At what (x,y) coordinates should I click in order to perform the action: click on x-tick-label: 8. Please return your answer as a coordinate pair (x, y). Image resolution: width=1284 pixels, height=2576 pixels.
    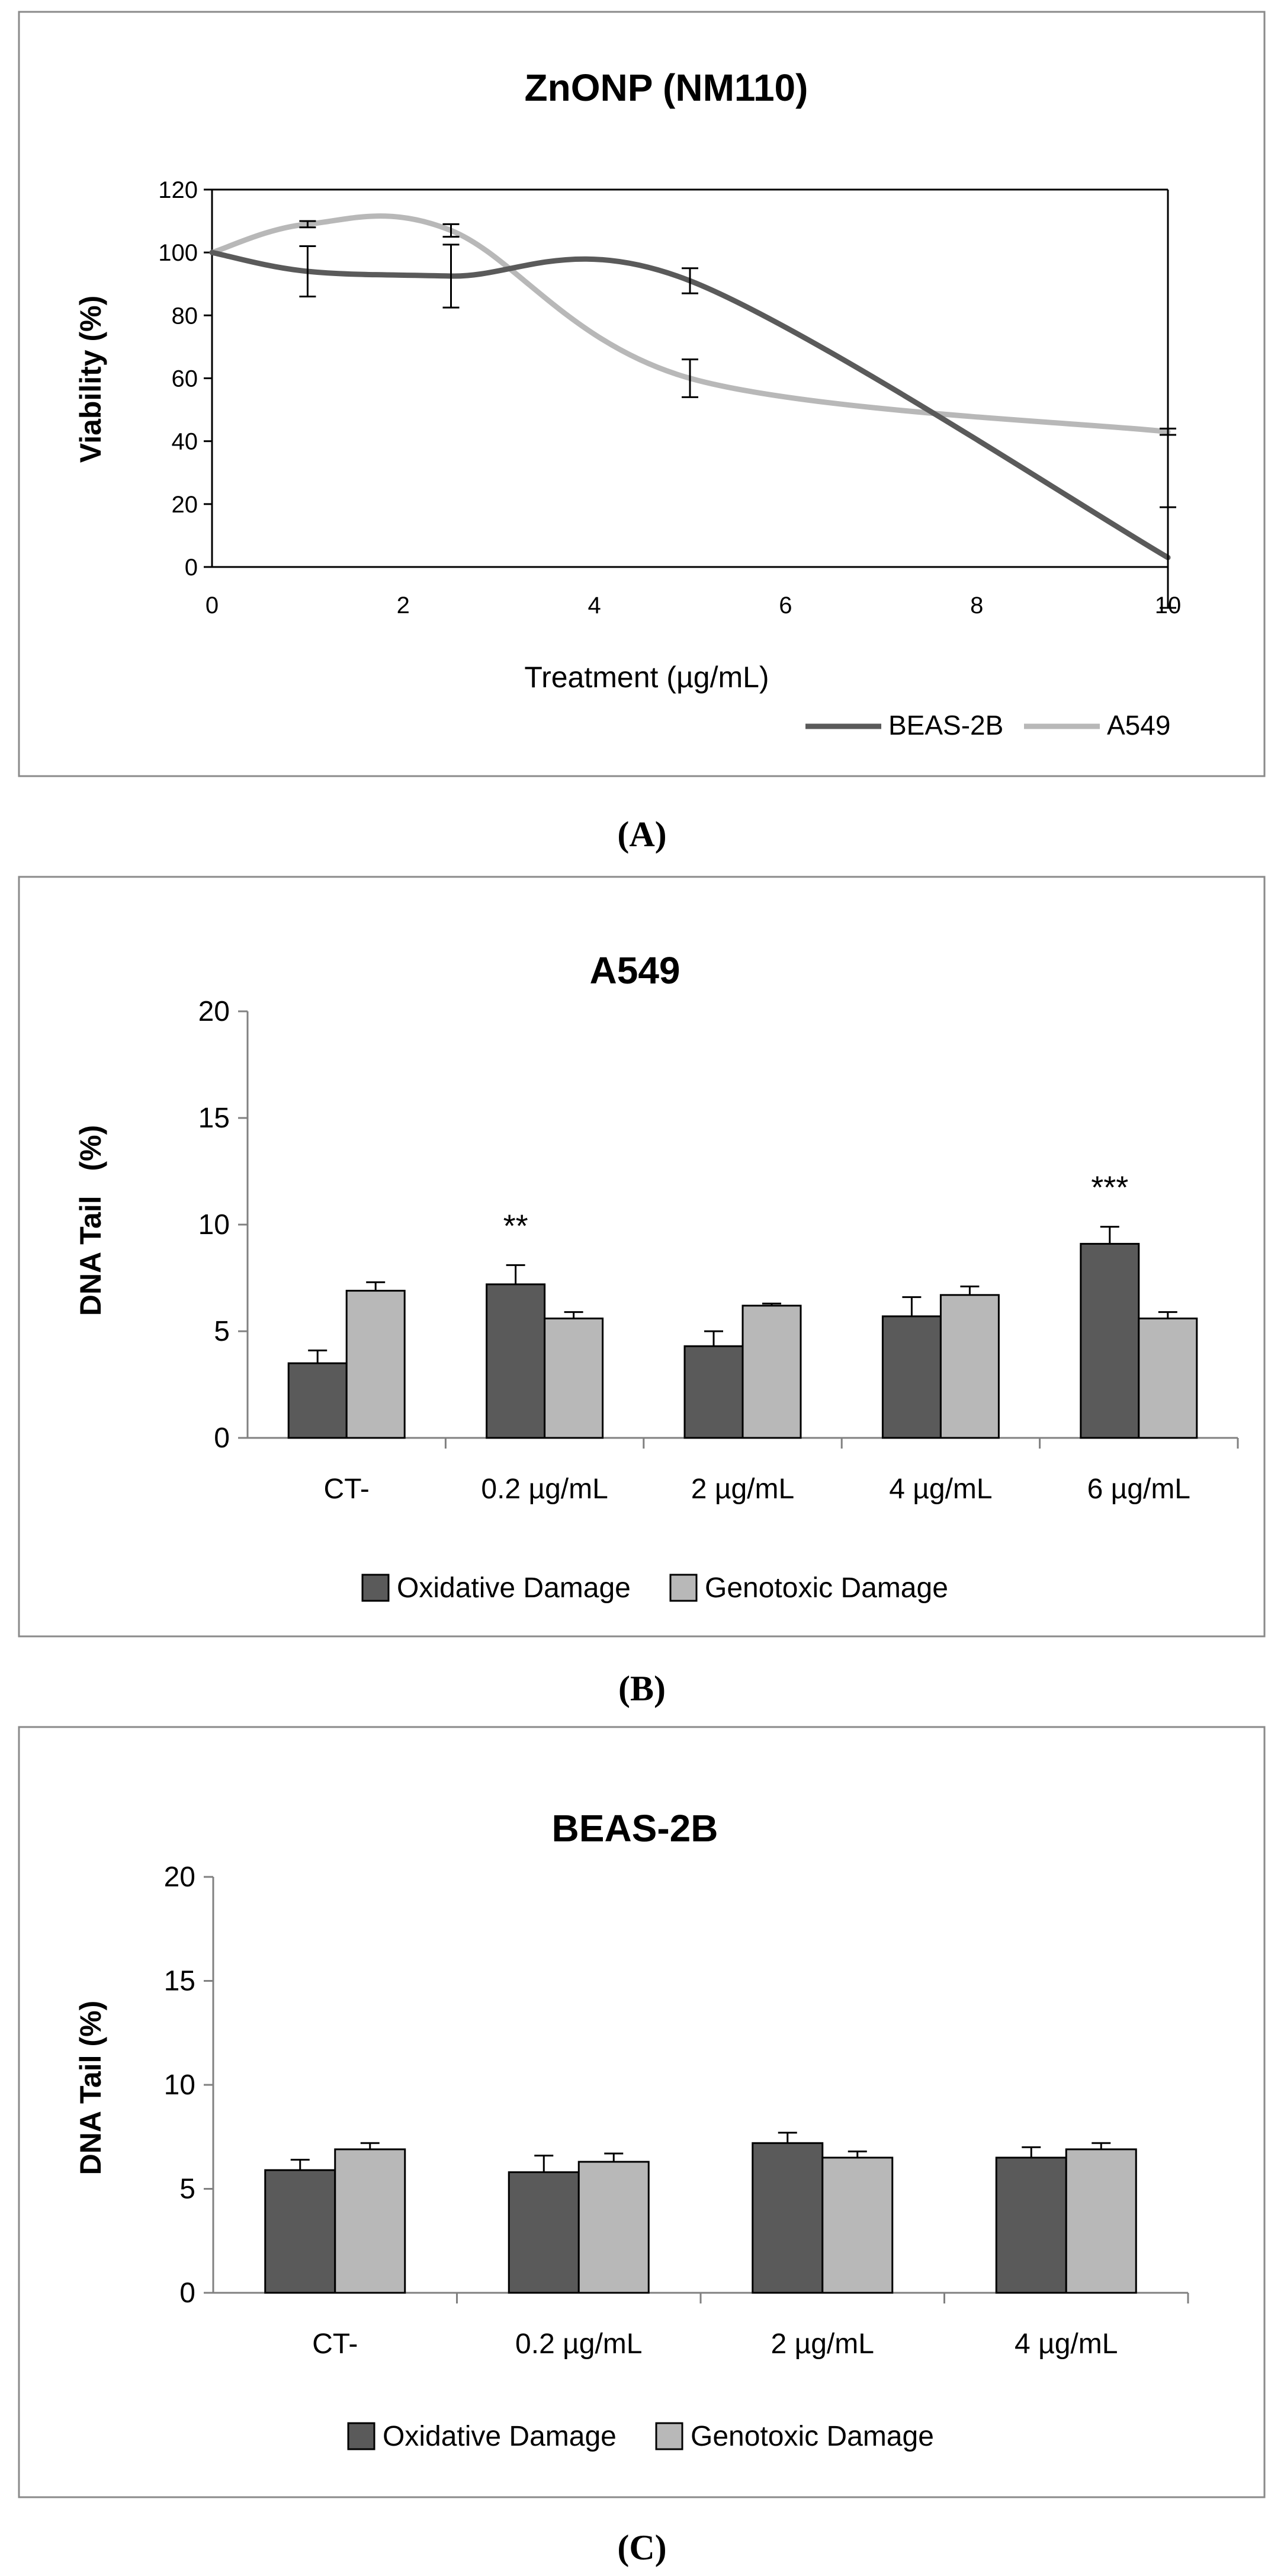
    Looking at the image, I should click on (976, 605).